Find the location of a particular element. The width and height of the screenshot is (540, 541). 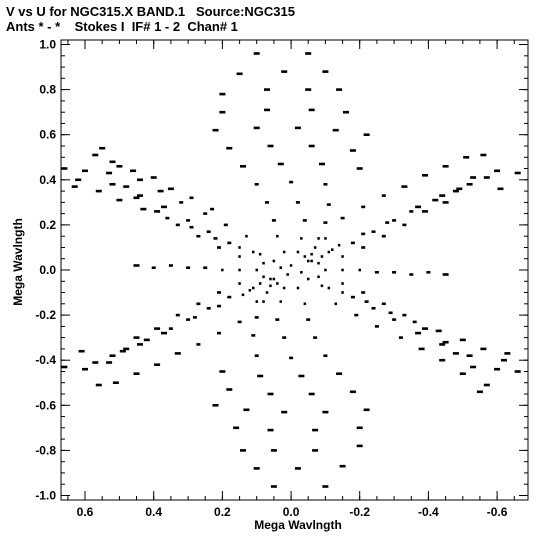

y-tick-label: 0.2 is located at coordinates (47, 225).